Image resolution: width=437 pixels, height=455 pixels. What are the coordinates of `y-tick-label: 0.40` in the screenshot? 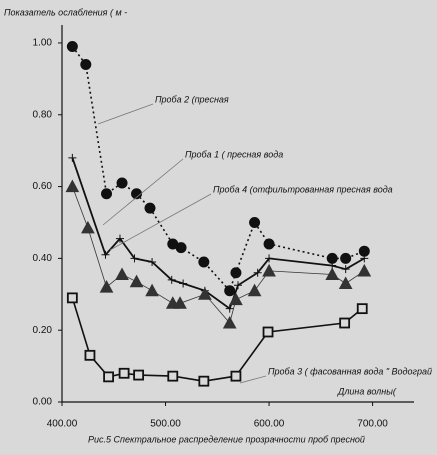 It's located at (43, 258).